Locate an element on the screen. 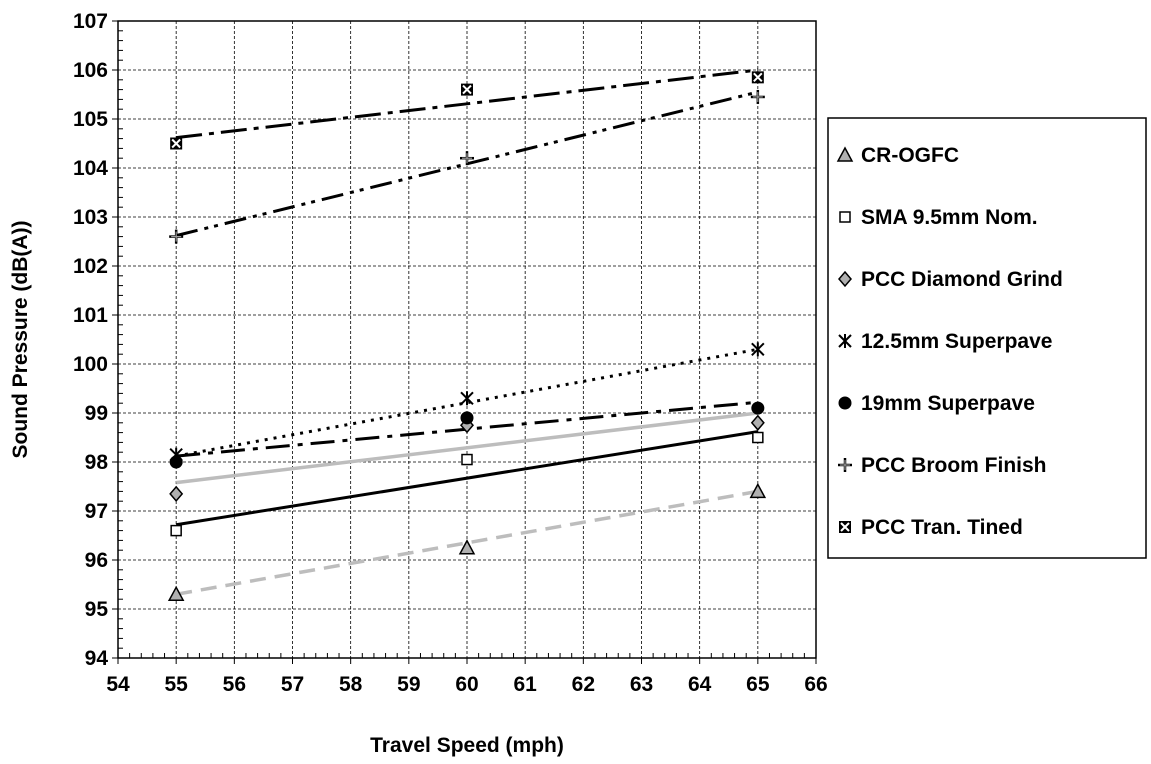  legend-item-pcc-tran-tined: PCC Tran. Tined is located at coordinates (931, 527).